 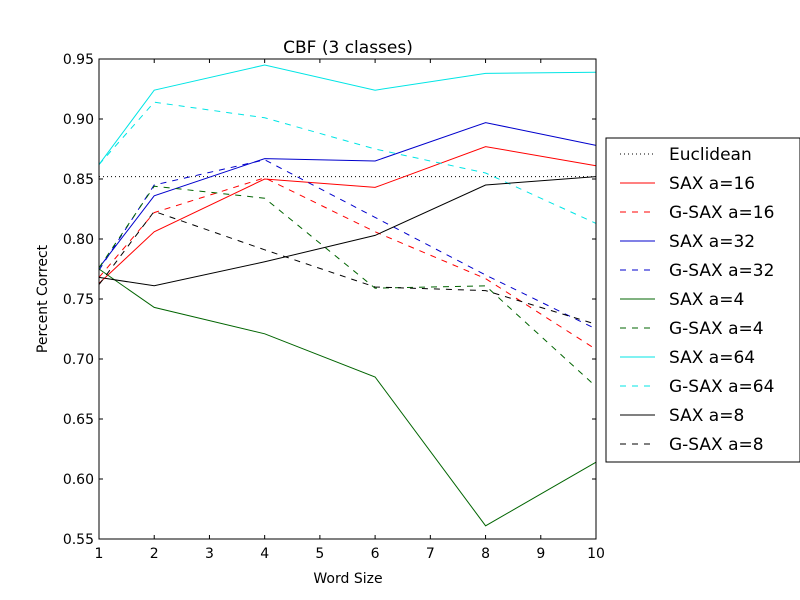 What do you see at coordinates (710, 155) in the screenshot?
I see `legend-label: Euclidean` at bounding box center [710, 155].